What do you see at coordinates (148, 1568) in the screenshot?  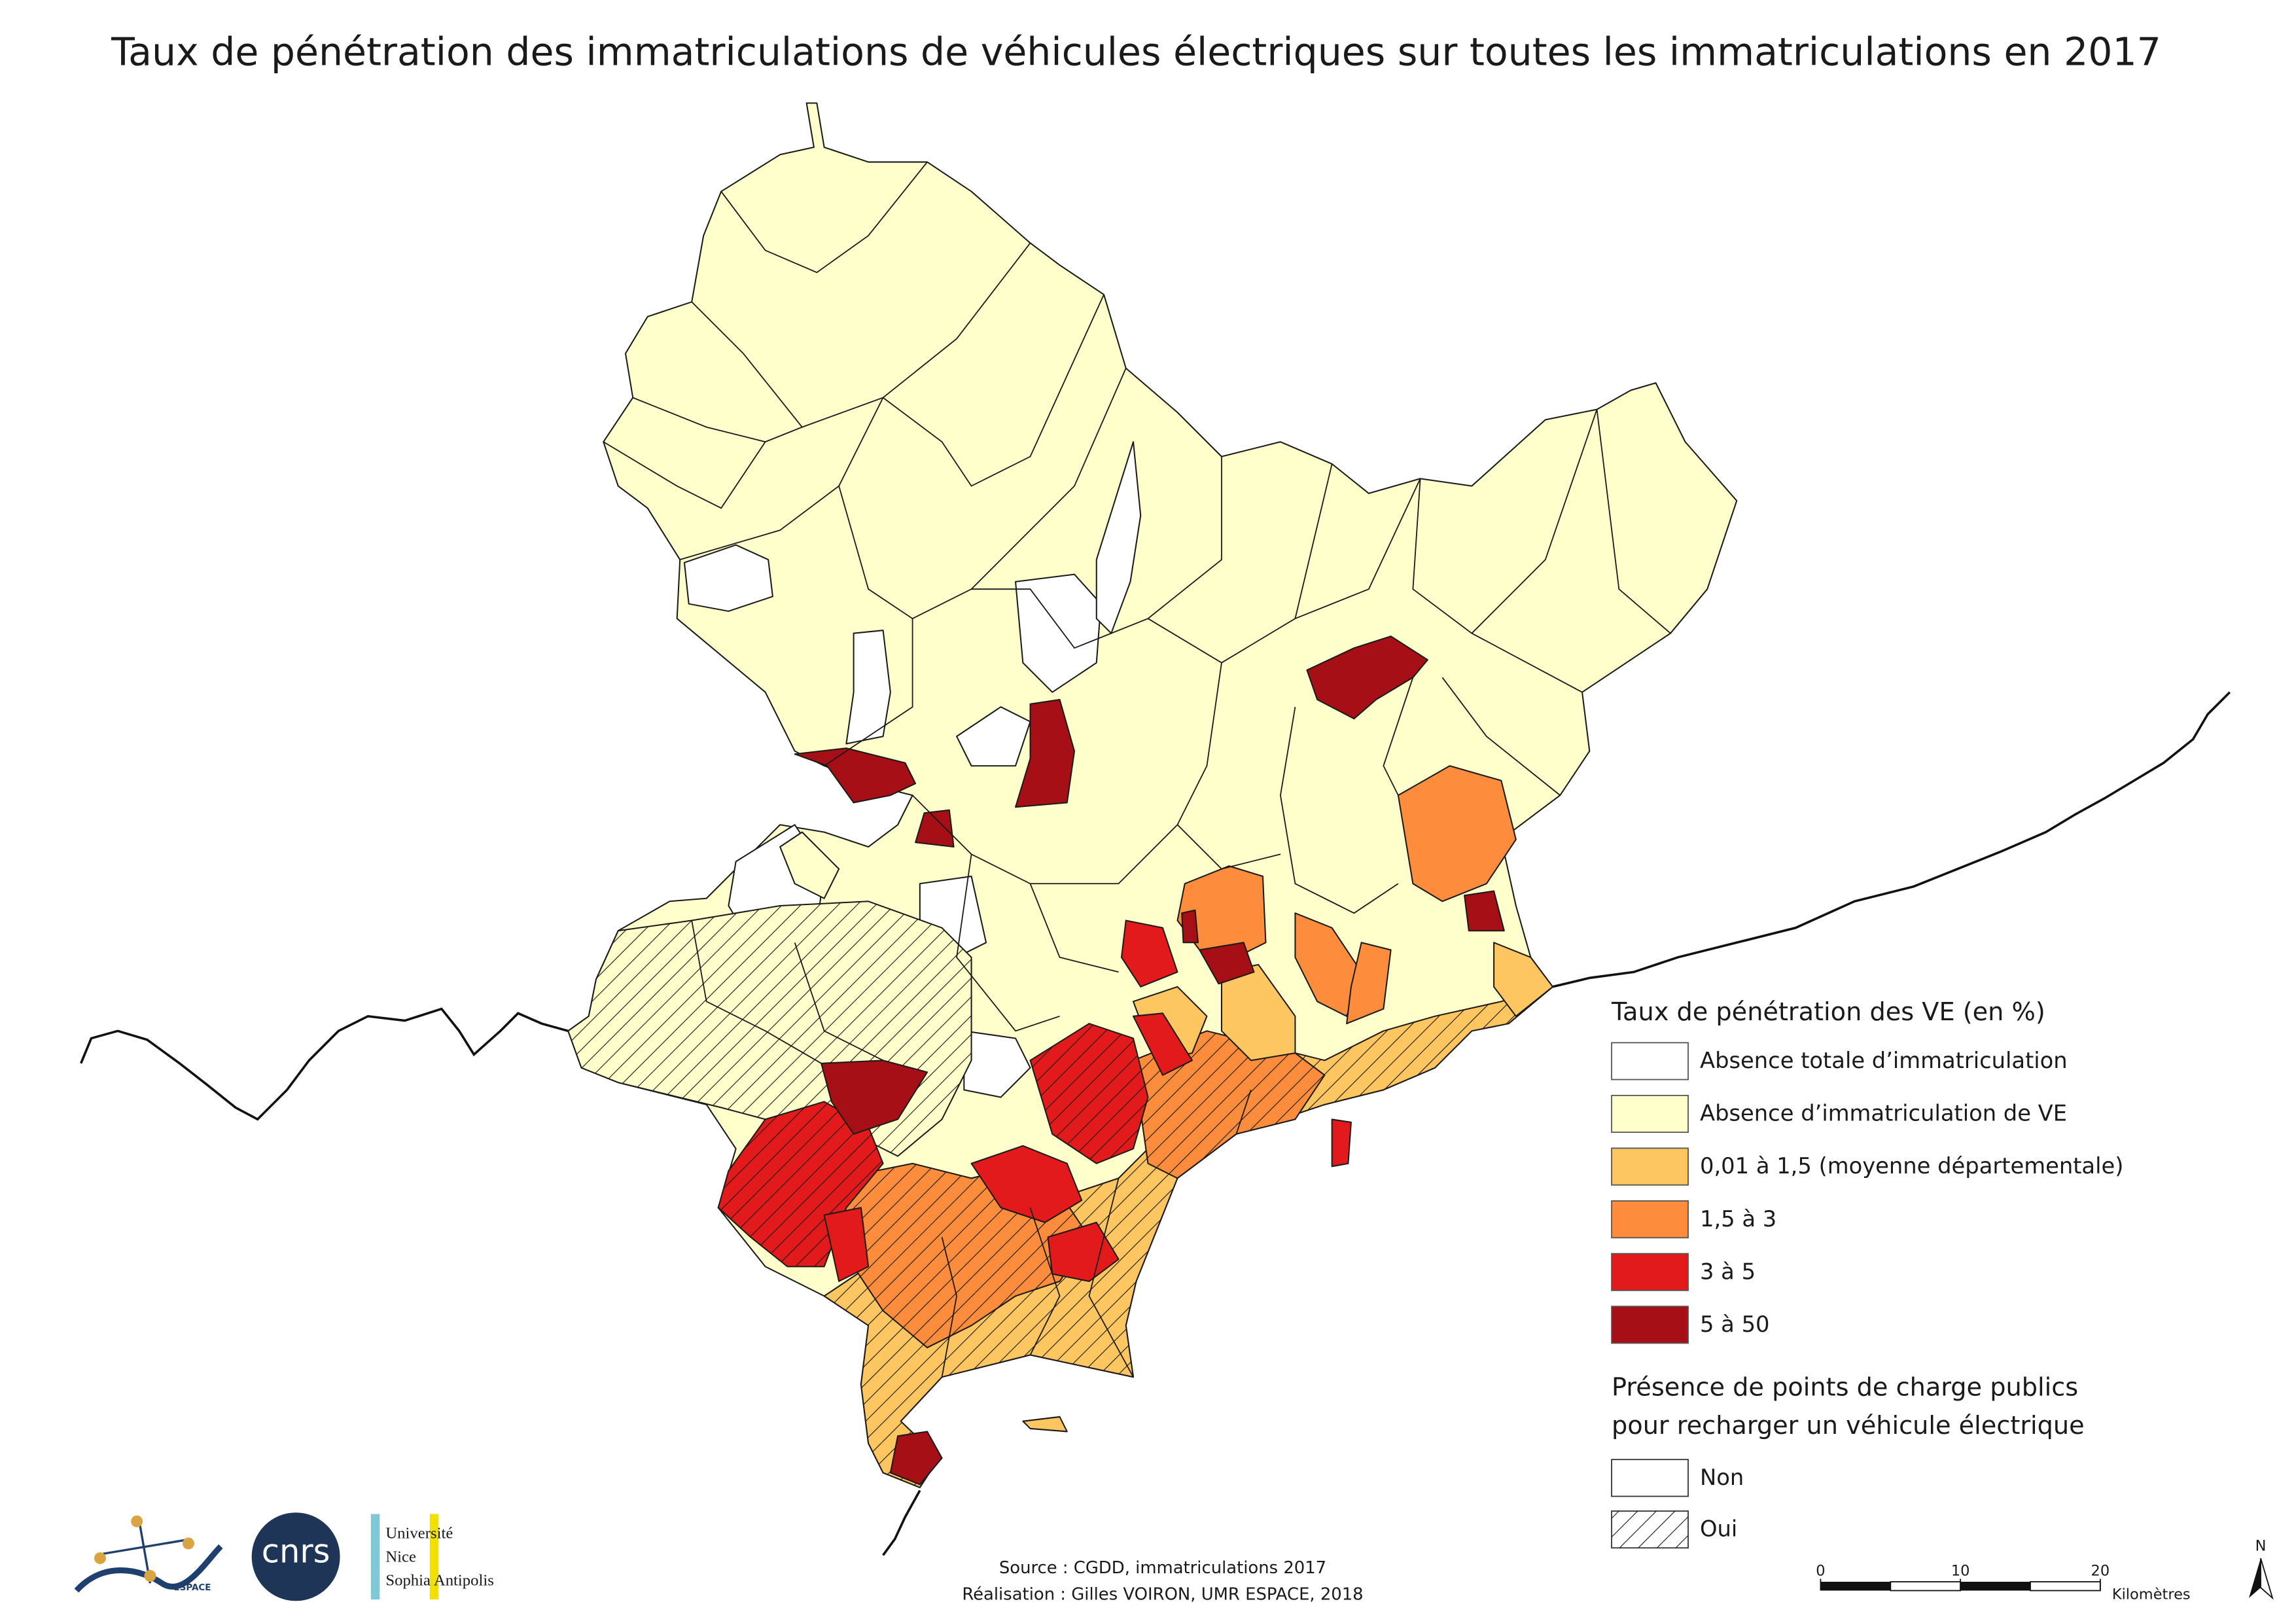 I see `logo-wave` at bounding box center [148, 1568].